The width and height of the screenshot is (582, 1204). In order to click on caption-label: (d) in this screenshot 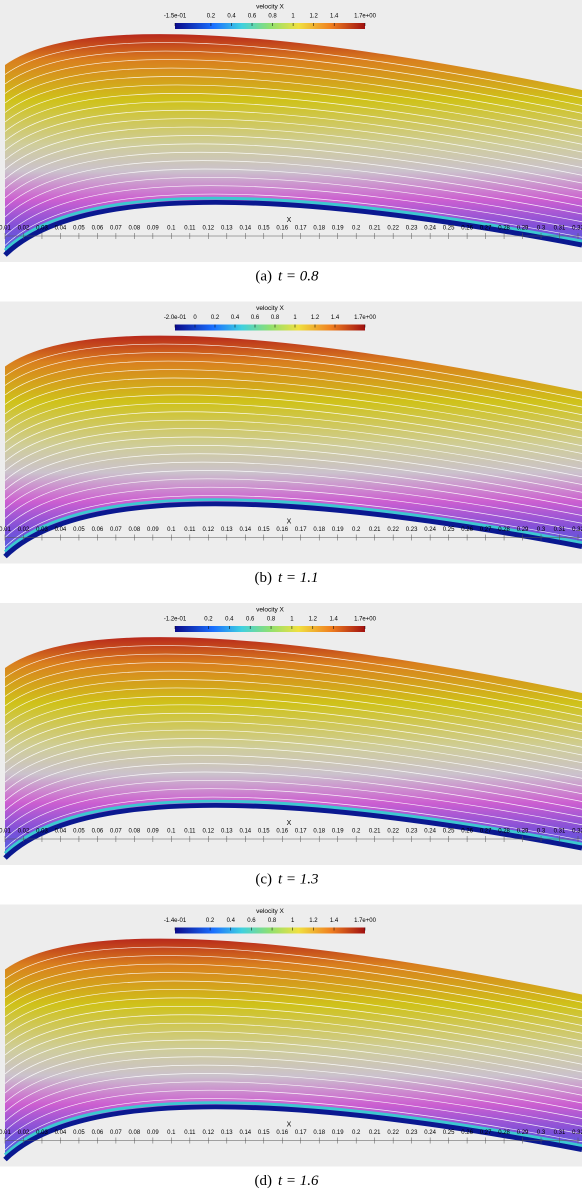, I will do `click(264, 1181)`.